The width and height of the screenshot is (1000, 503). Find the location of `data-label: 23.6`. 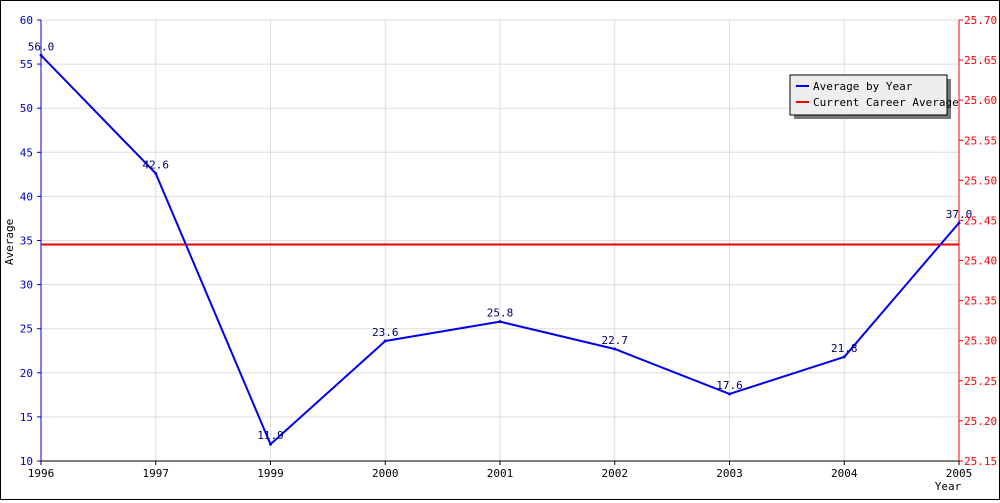

data-label: 23.6 is located at coordinates (385, 332).